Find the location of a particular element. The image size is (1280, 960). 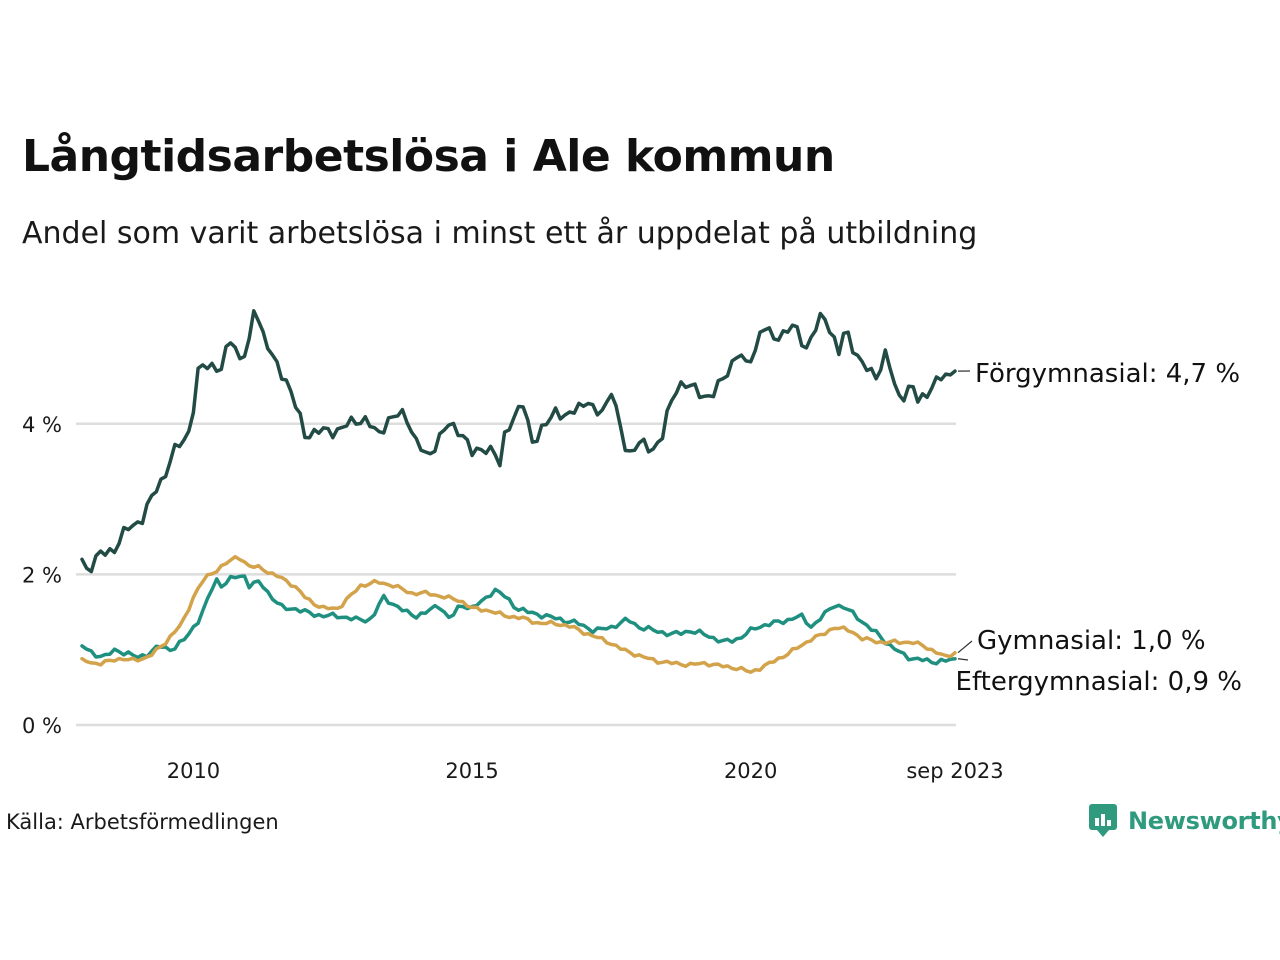

brand-name: Newsworthy is located at coordinates (1204, 821).